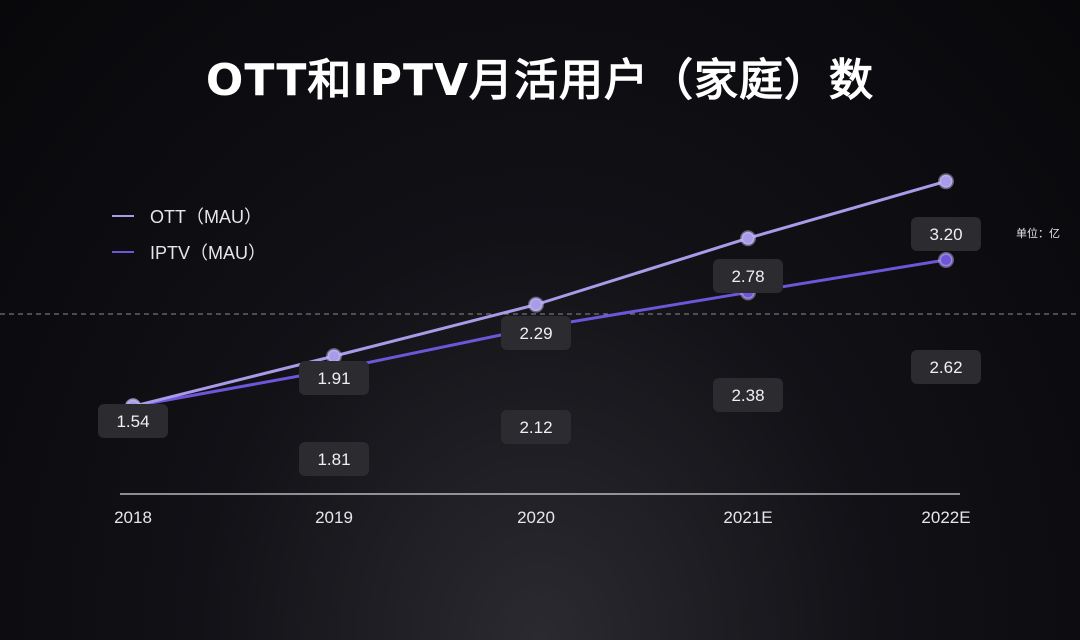 Image resolution: width=1080 pixels, height=640 pixels. I want to click on legend-label-iptv: IPTV（MAU）, so click(208, 253).